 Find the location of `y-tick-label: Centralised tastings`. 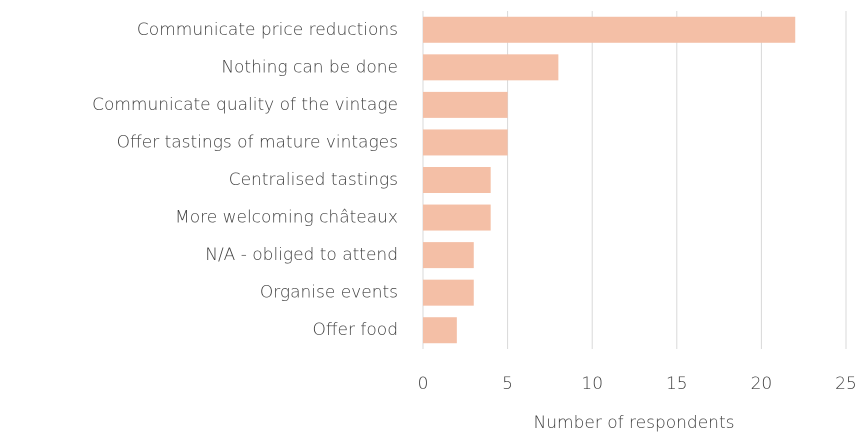

y-tick-label: Centralised tastings is located at coordinates (313, 180).